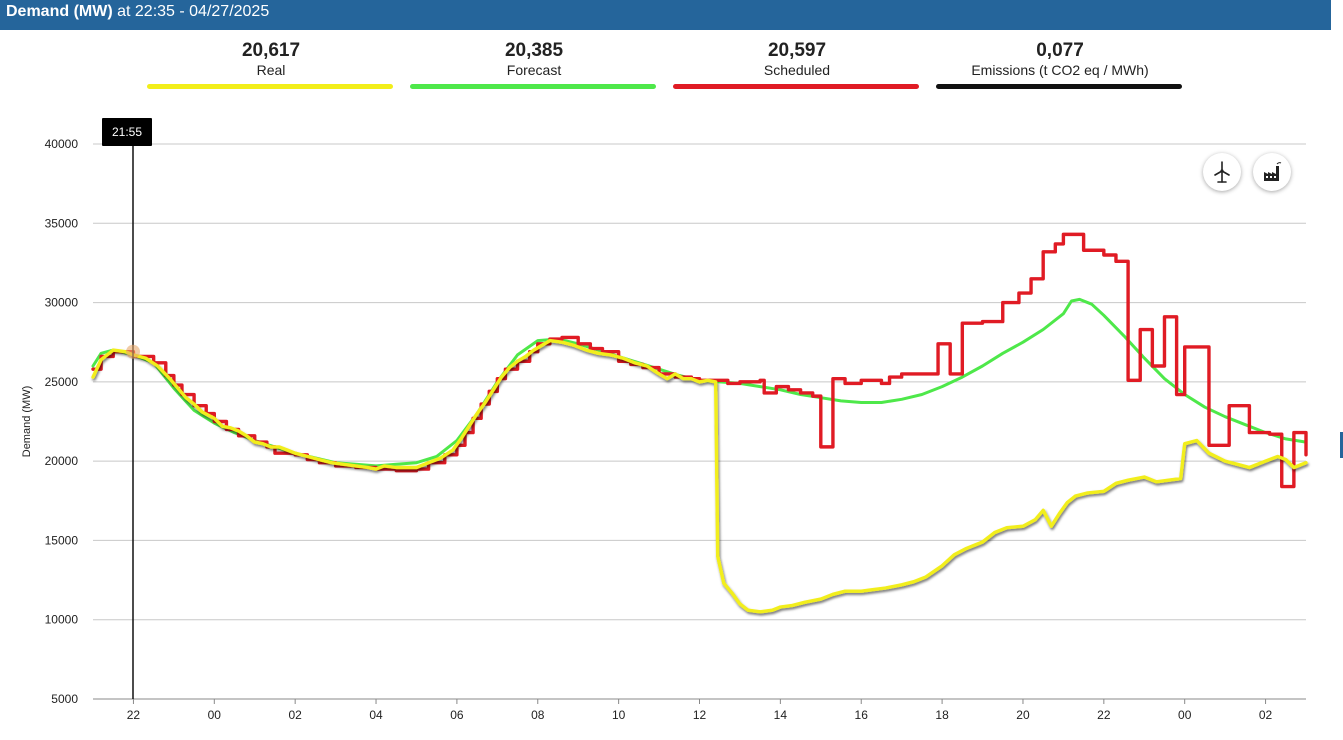 This screenshot has height=740, width=1343. Describe the element at coordinates (942, 715) in the screenshot. I see `x-tick-label: 18` at that location.